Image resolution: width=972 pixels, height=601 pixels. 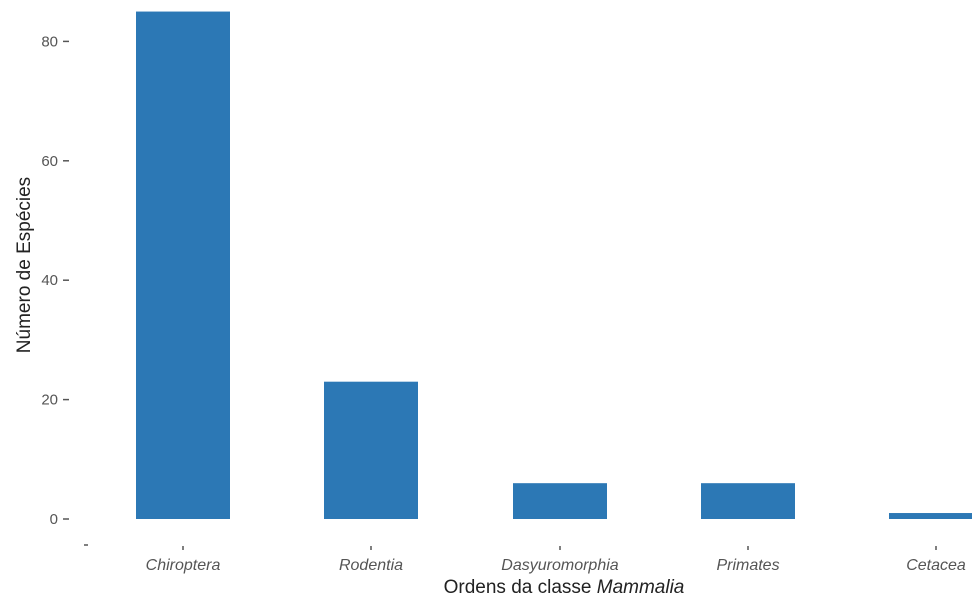 What do you see at coordinates (748, 501) in the screenshot?
I see `bar-primates` at bounding box center [748, 501].